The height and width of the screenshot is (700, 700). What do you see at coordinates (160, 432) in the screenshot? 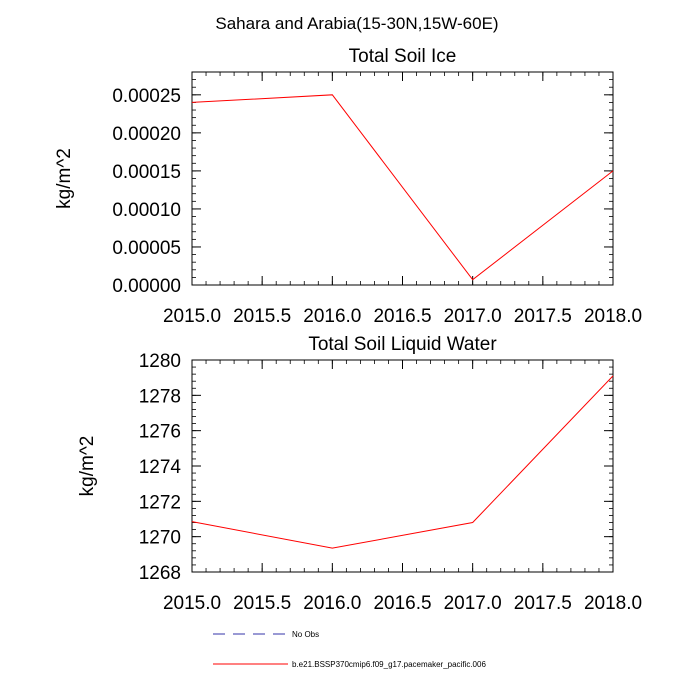
I see `y-tick-label: 1276` at bounding box center [160, 432].